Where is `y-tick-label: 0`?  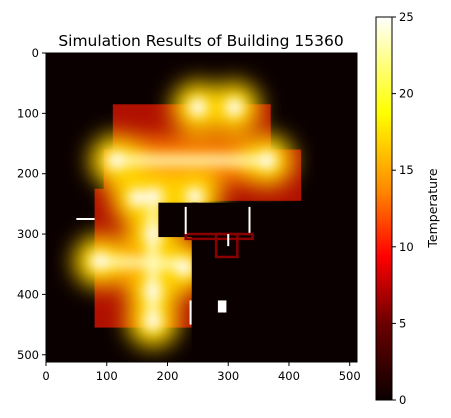
y-tick-label: 0 is located at coordinates (35, 53).